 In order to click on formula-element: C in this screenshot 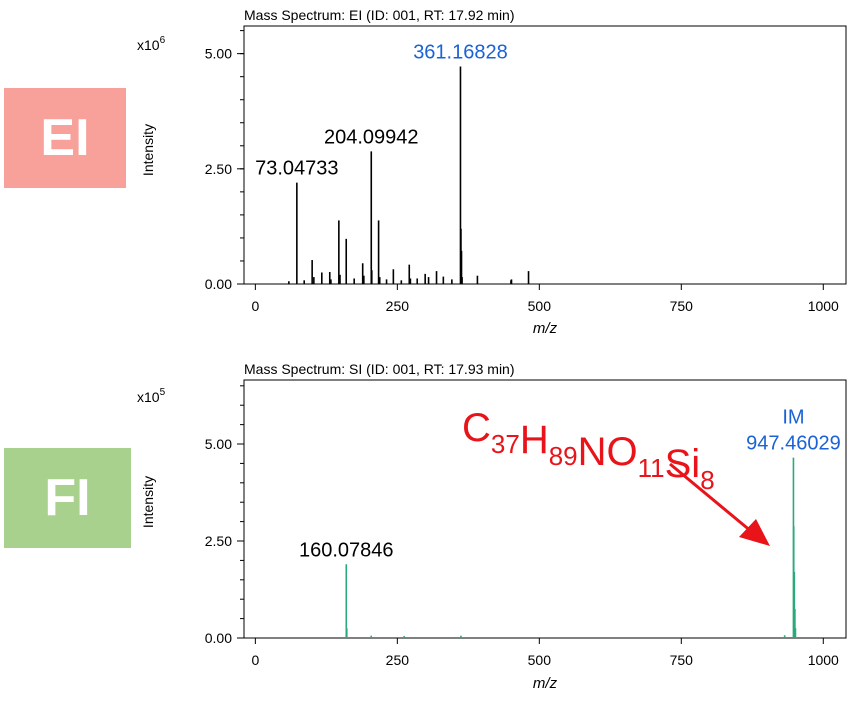, I will do `click(476, 428)`.